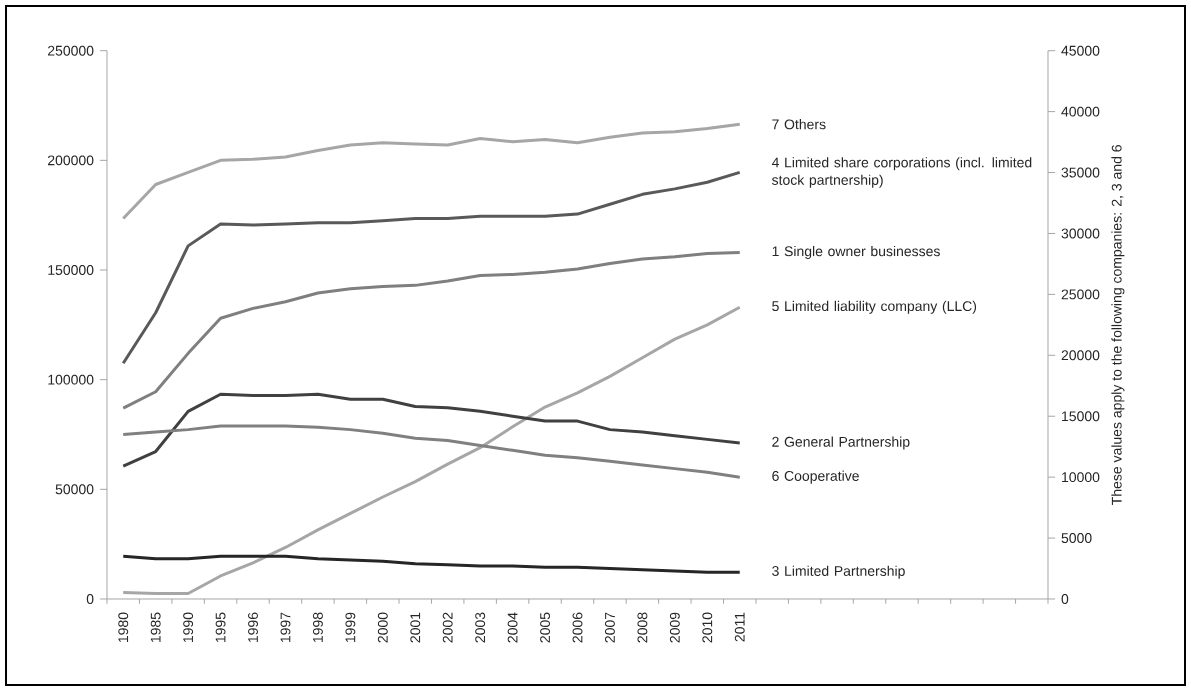  Describe the element at coordinates (350, 627) in the screenshot. I see `x-tick-label: 1999` at that location.